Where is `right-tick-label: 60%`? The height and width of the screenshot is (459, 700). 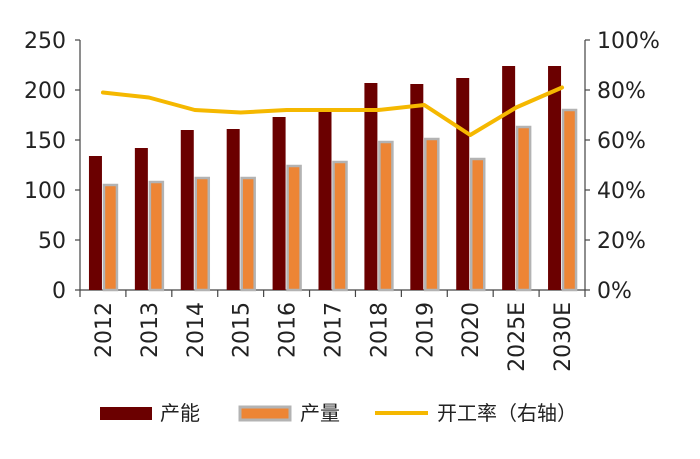
right-tick-label: 60% is located at coordinates (621, 141).